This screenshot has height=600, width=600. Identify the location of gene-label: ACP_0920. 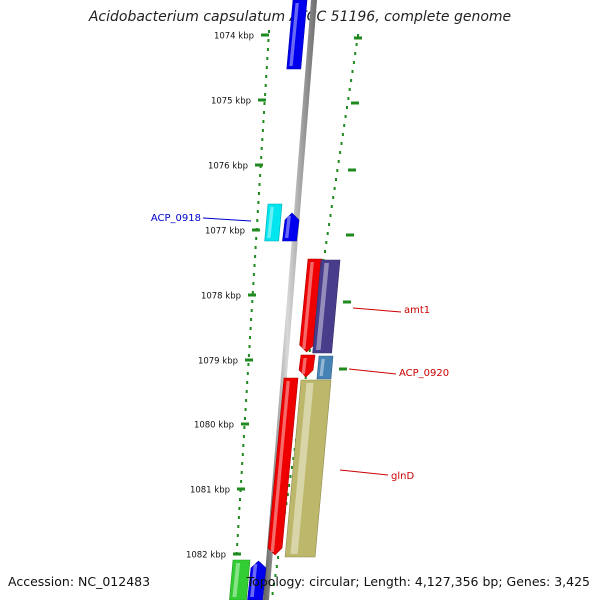
(424, 373).